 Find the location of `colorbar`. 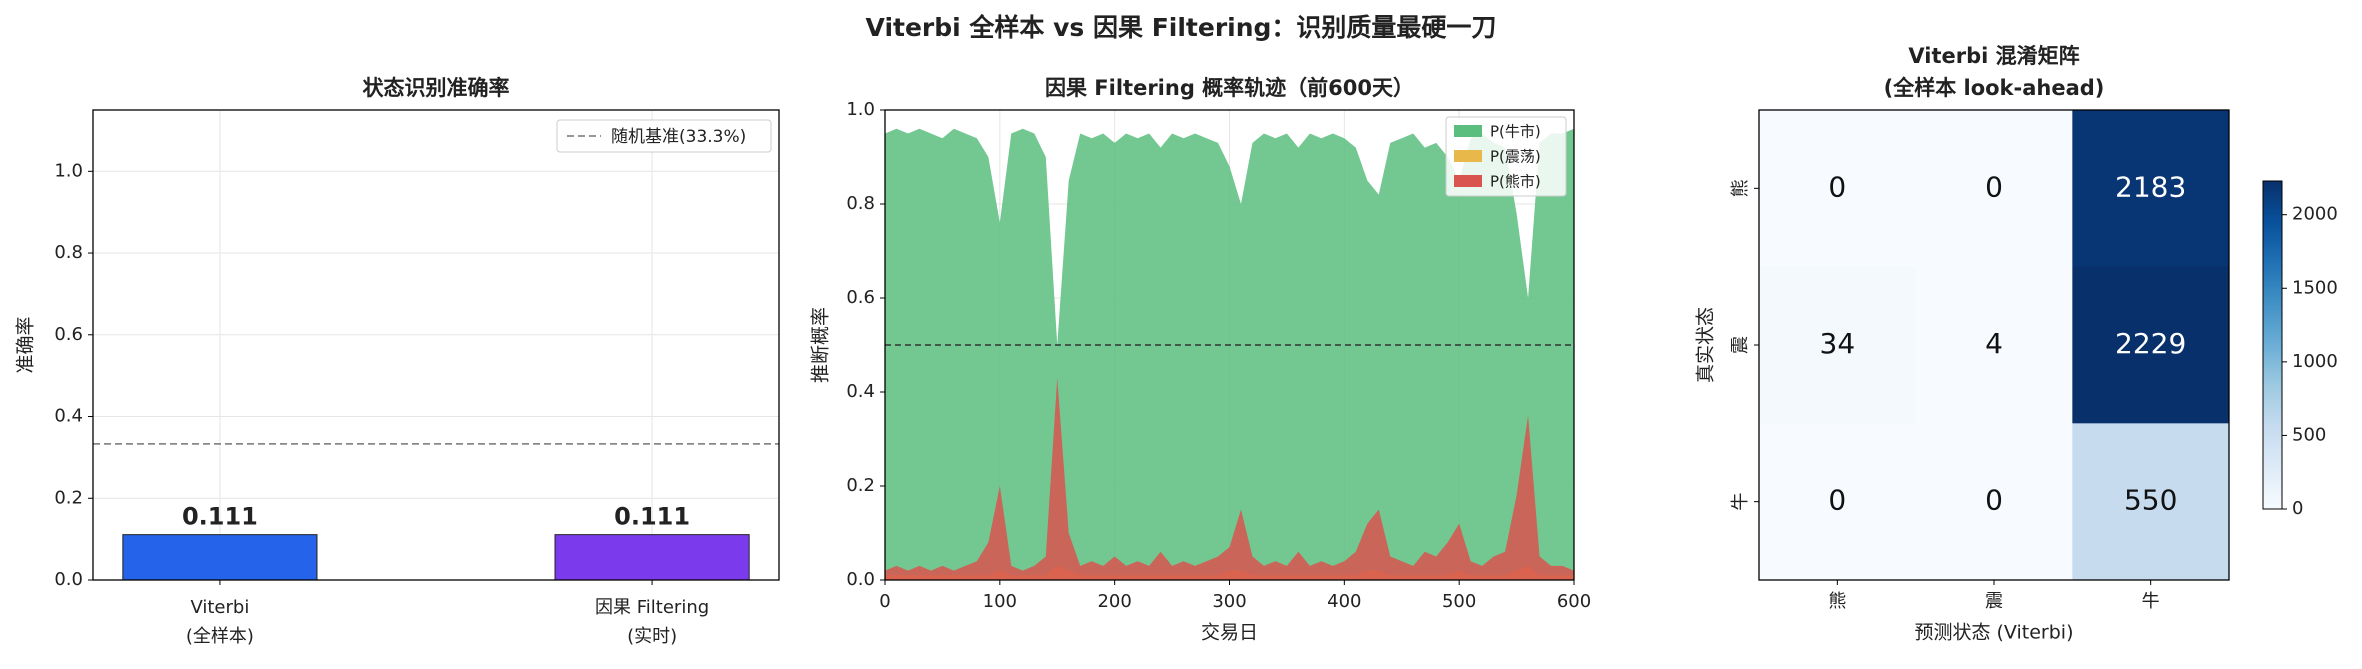

colorbar is located at coordinates (2272, 345).